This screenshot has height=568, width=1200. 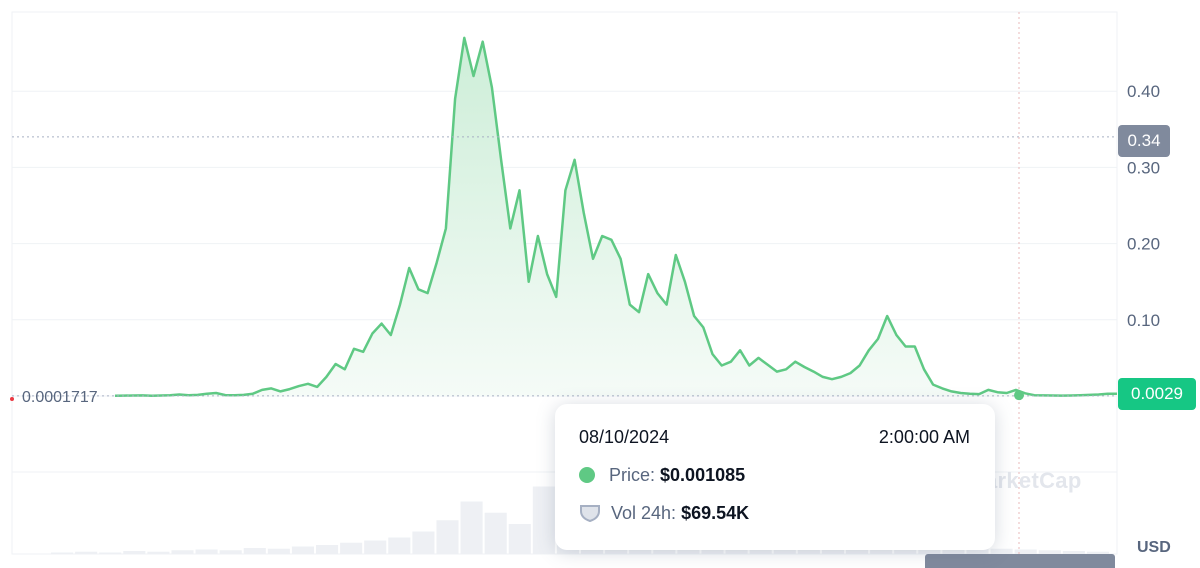 What do you see at coordinates (1143, 91) in the screenshot?
I see `y-tick-label: 0.40` at bounding box center [1143, 91].